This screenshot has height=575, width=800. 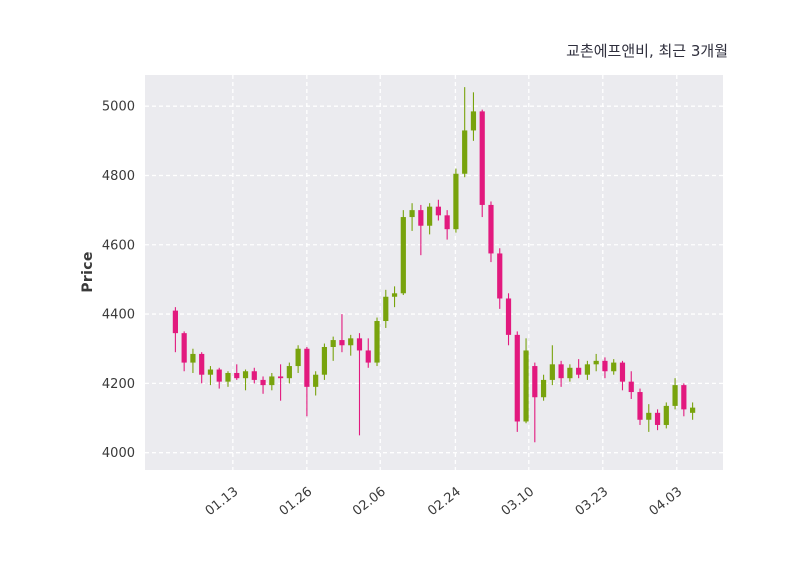 I want to click on x-tick-label: 02.06, so click(x=369, y=501).